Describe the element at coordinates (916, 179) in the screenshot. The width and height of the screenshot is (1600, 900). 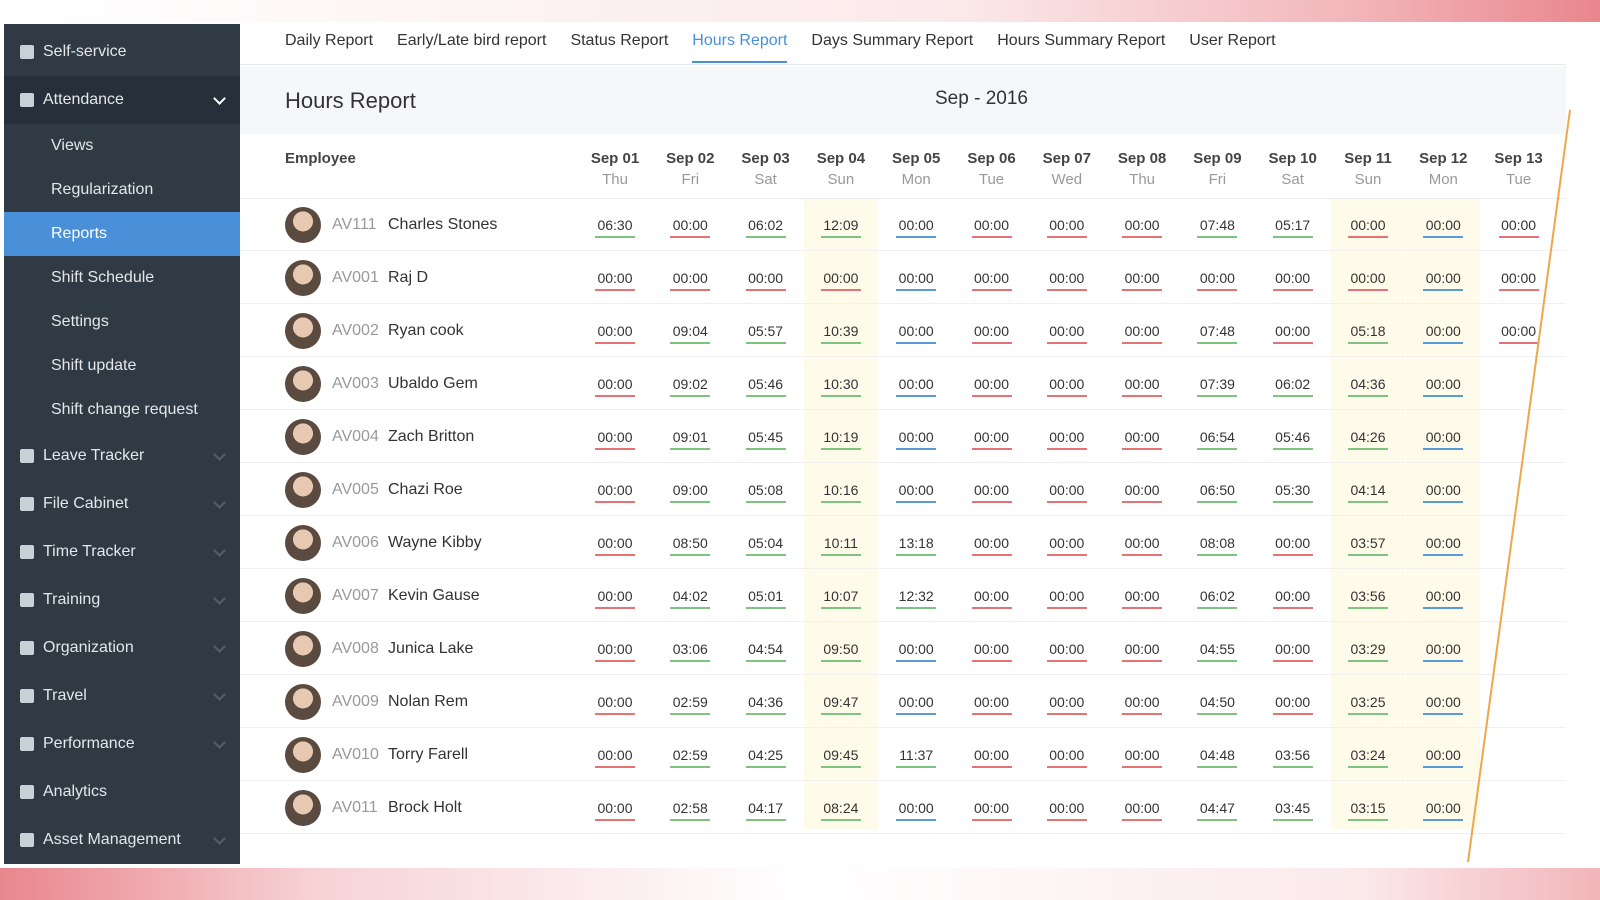
I see `column-day: Mon` at that location.